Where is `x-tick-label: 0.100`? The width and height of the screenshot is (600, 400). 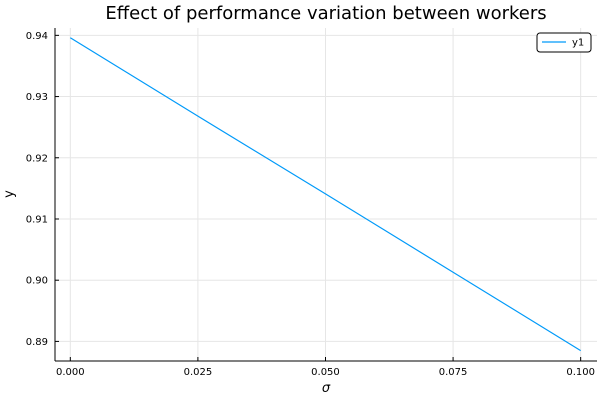
x-tick-label: 0.100 is located at coordinates (580, 372).